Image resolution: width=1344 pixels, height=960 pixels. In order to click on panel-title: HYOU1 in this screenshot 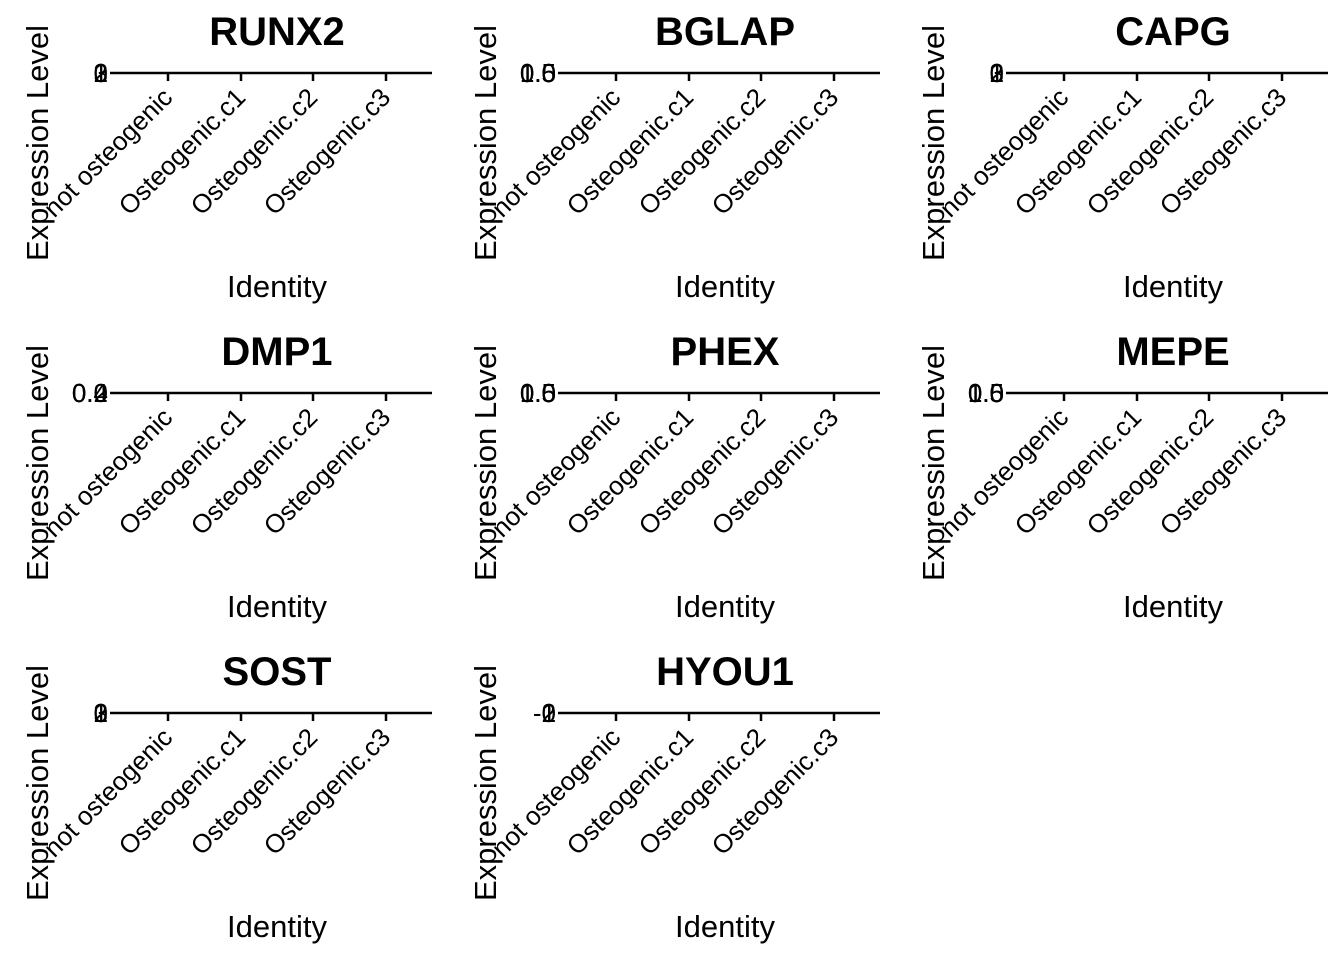, I will do `click(725, 672)`.